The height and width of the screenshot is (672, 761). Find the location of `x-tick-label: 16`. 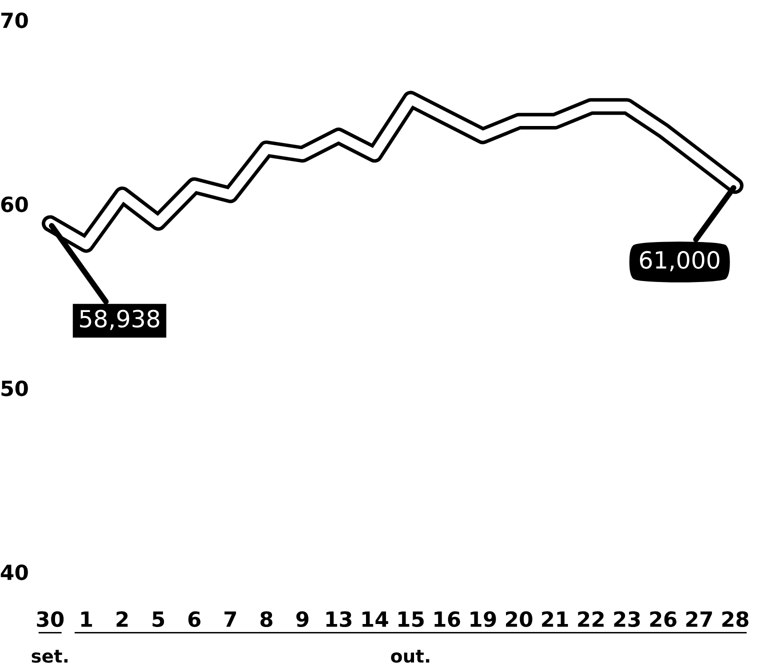

x-tick-label: 16 is located at coordinates (447, 619).